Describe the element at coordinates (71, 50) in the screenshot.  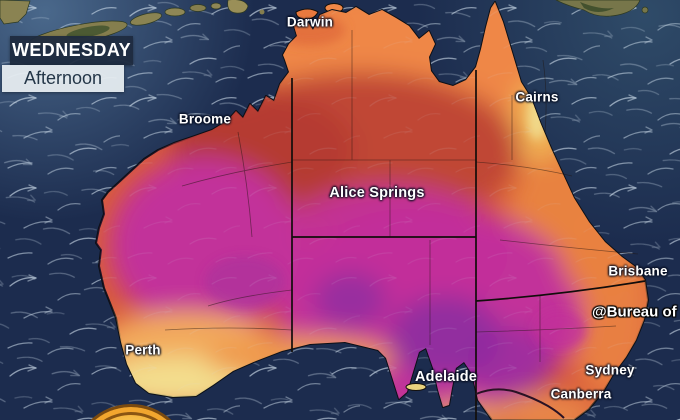
I see `day-banner: WEDNESDAY` at that location.